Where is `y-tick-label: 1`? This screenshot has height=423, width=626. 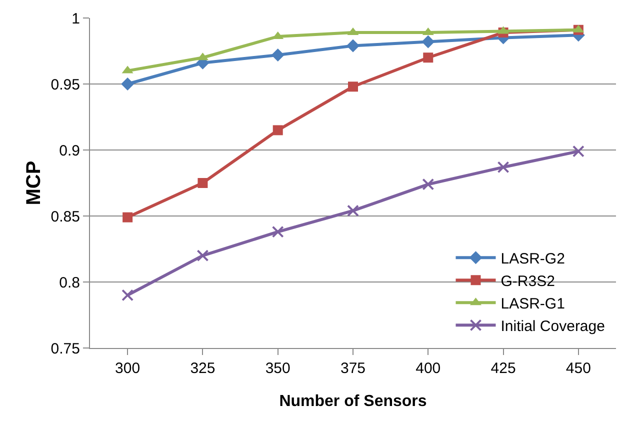
y-tick-label: 1 is located at coordinates (76, 19).